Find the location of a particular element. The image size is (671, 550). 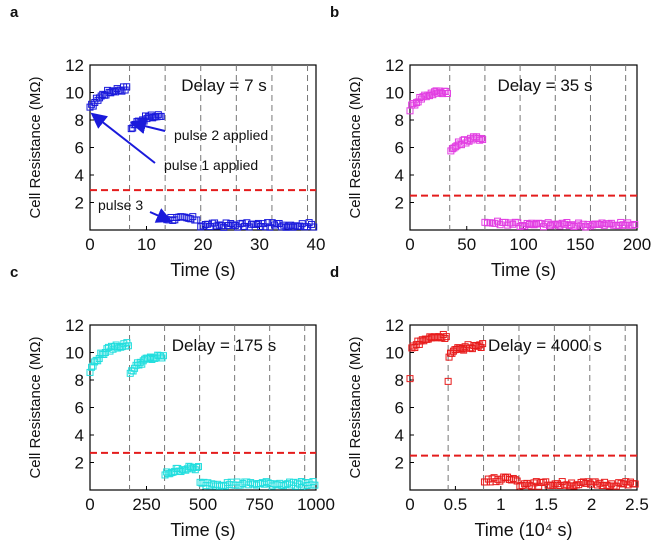

x-tick-label: 150 is located at coordinates (580, 244).